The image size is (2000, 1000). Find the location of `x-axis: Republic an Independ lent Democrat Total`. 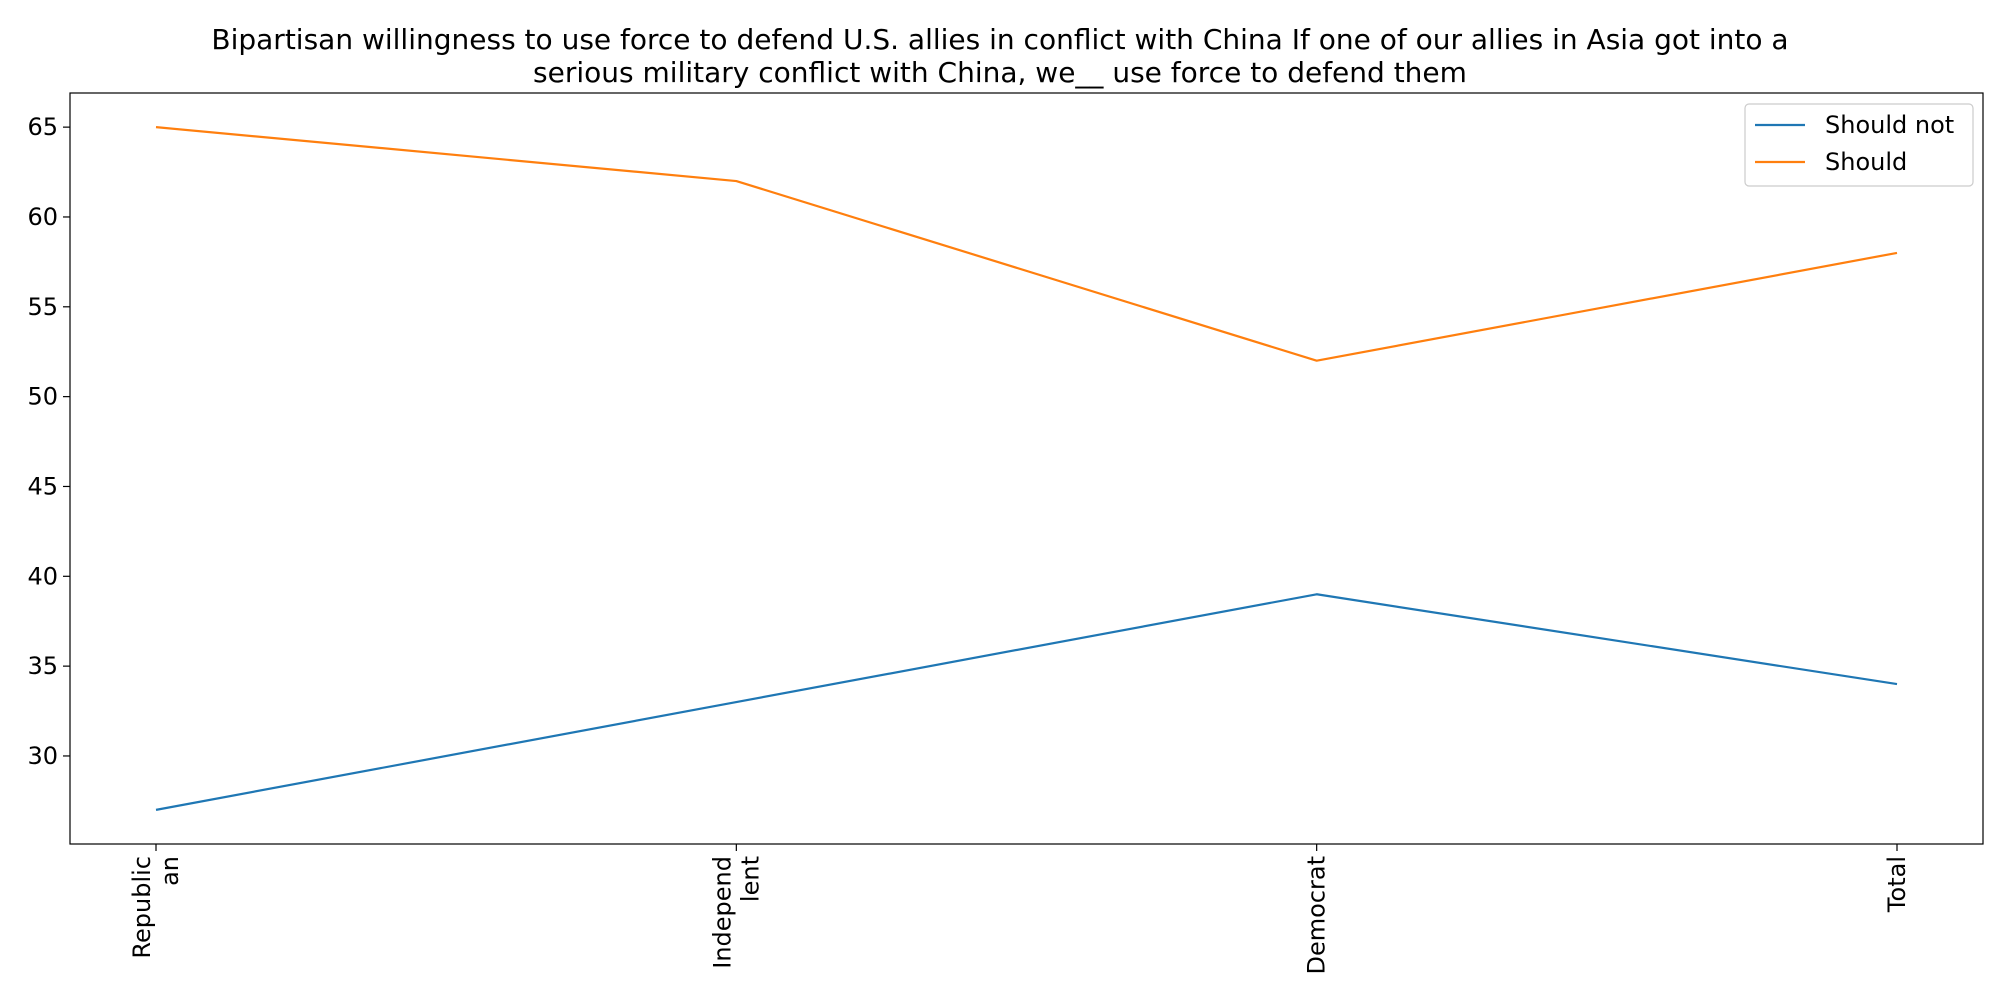

x-axis: Republic an Independ lent Democrat Total is located at coordinates (1019, 909).